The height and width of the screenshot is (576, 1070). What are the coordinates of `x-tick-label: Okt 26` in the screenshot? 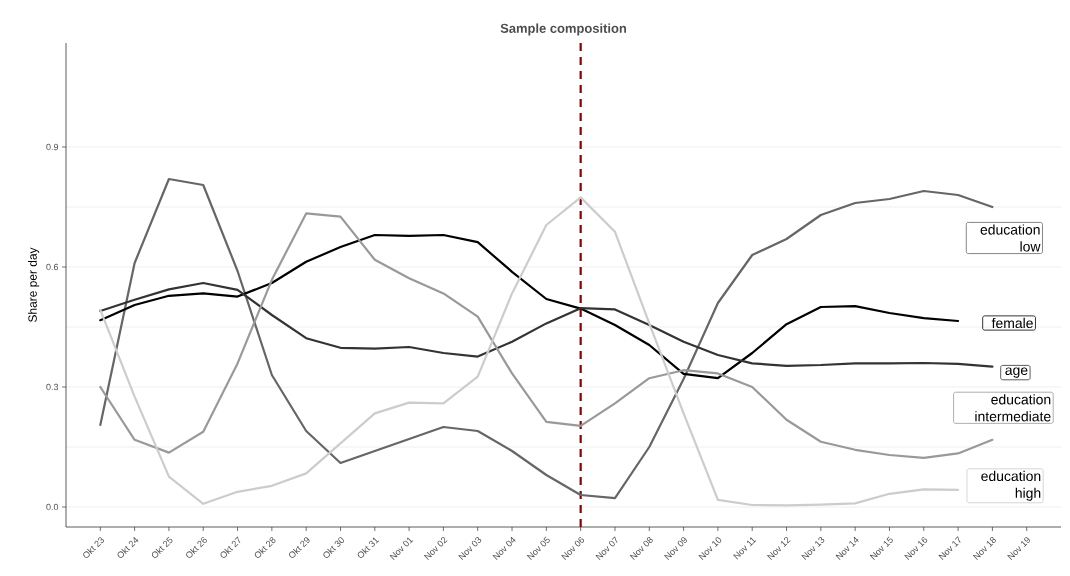 It's located at (196, 547).